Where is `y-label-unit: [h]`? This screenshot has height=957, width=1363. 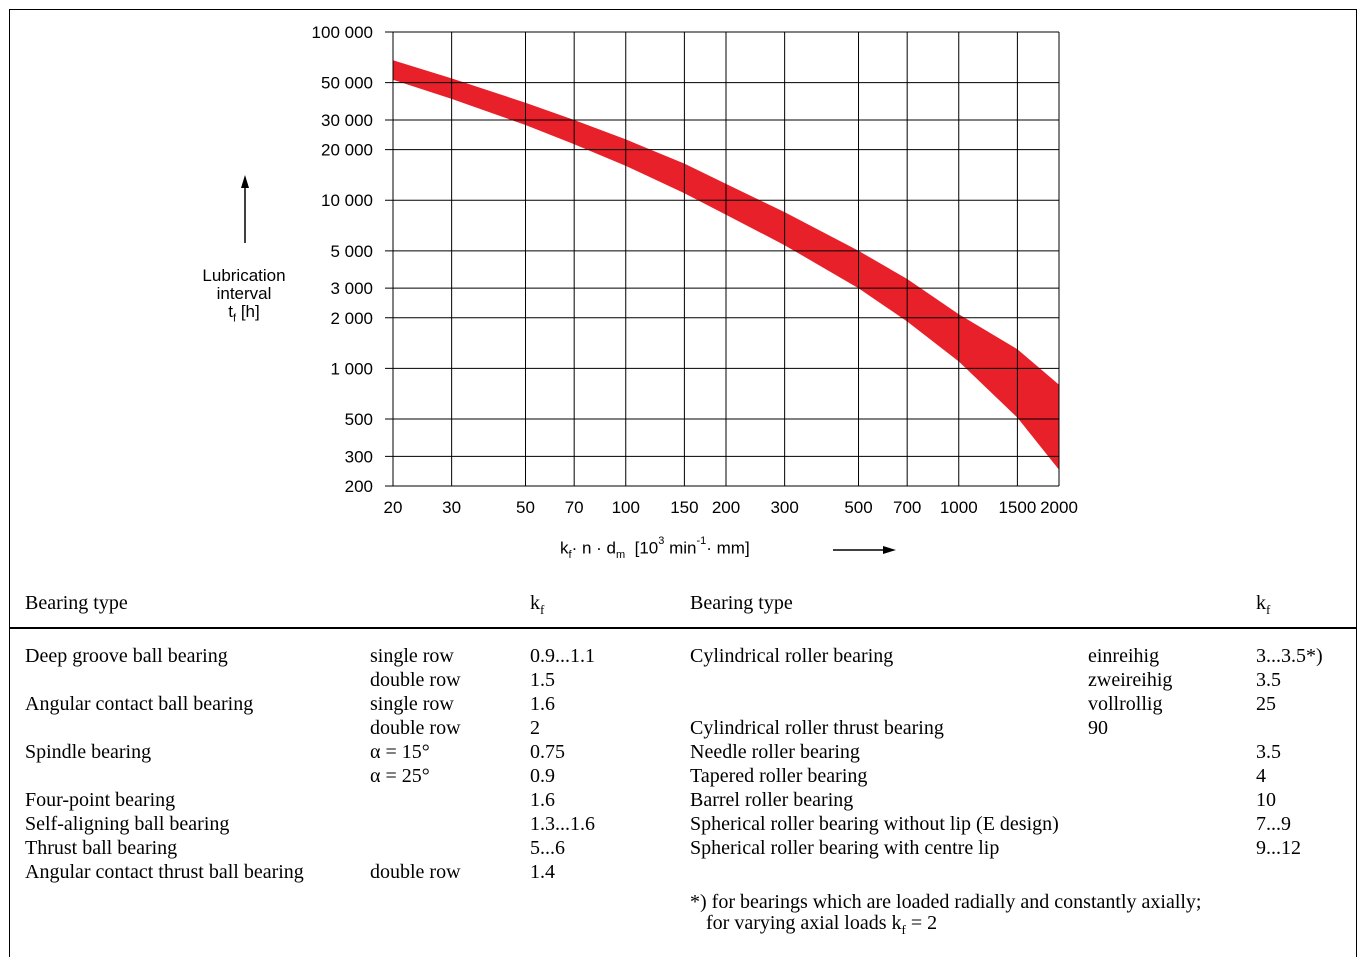
y-label-unit: [h] is located at coordinates (250, 311).